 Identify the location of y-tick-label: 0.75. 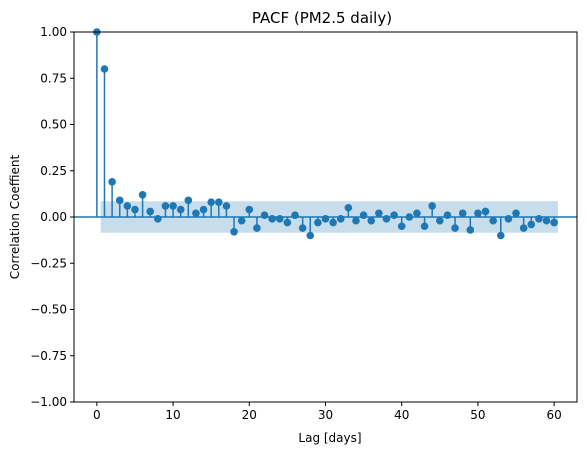
(53, 78).